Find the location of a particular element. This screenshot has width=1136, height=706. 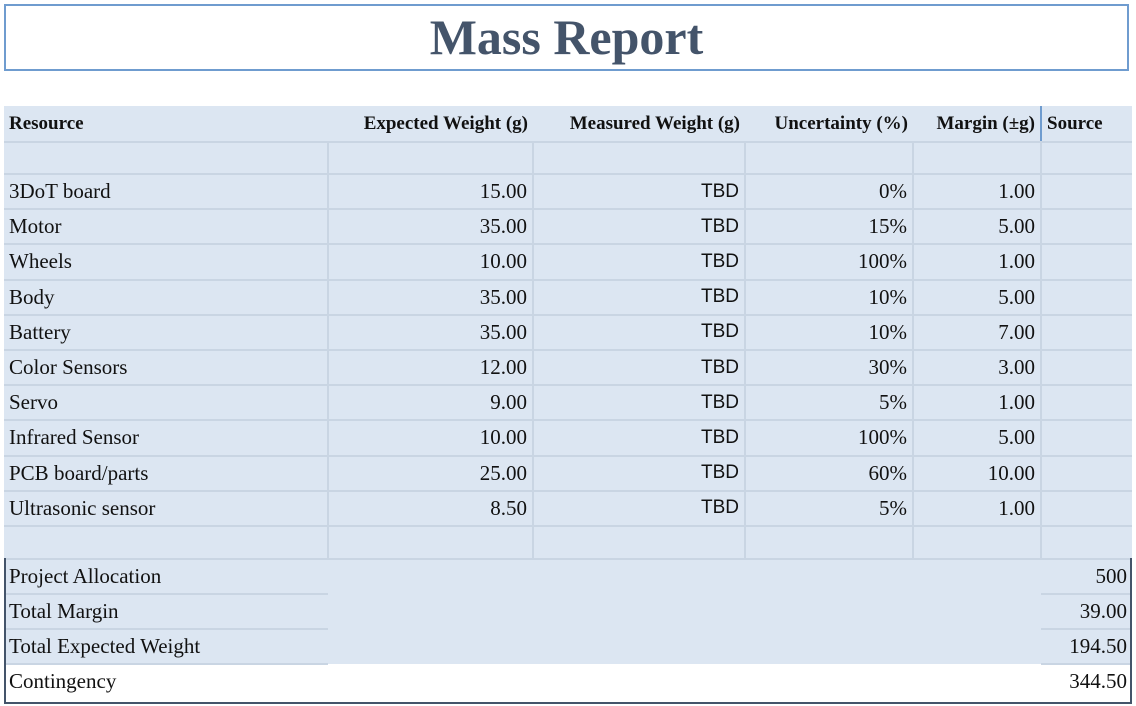

totals-value: 500 is located at coordinates (1086, 576).